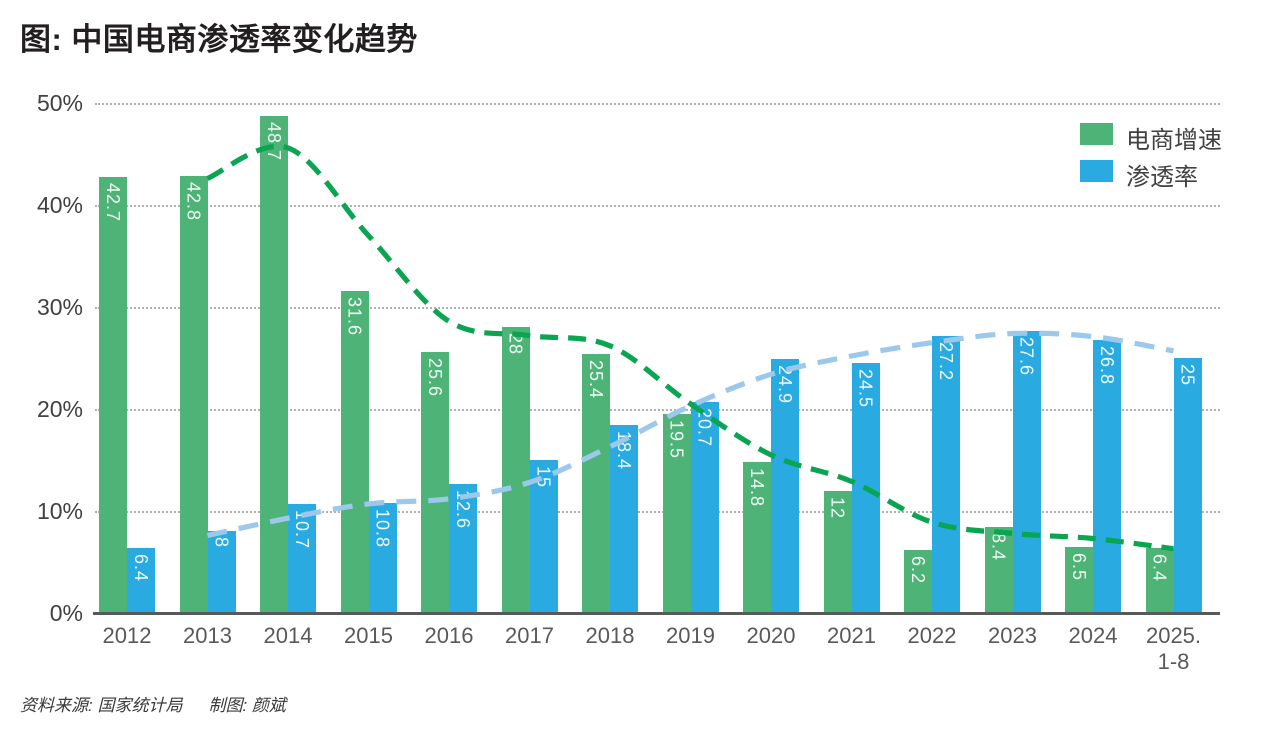 Image resolution: width=1280 pixels, height=739 pixels. Describe the element at coordinates (59, 307) in the screenshot. I see `y-tick-30: 30%` at that location.